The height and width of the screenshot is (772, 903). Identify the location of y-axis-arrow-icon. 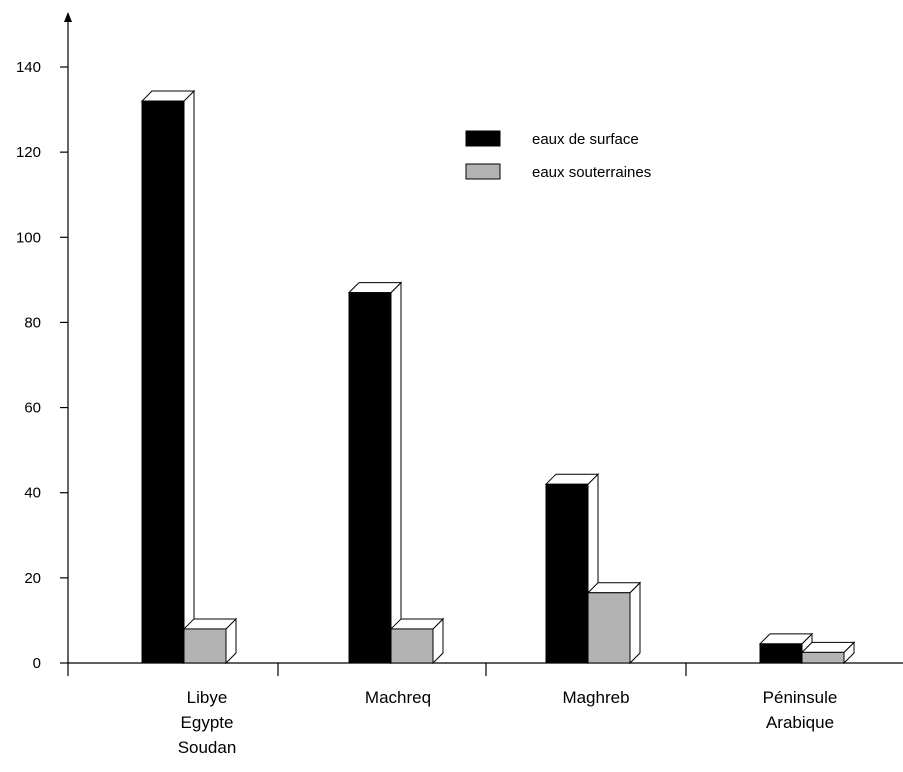
(68, 17).